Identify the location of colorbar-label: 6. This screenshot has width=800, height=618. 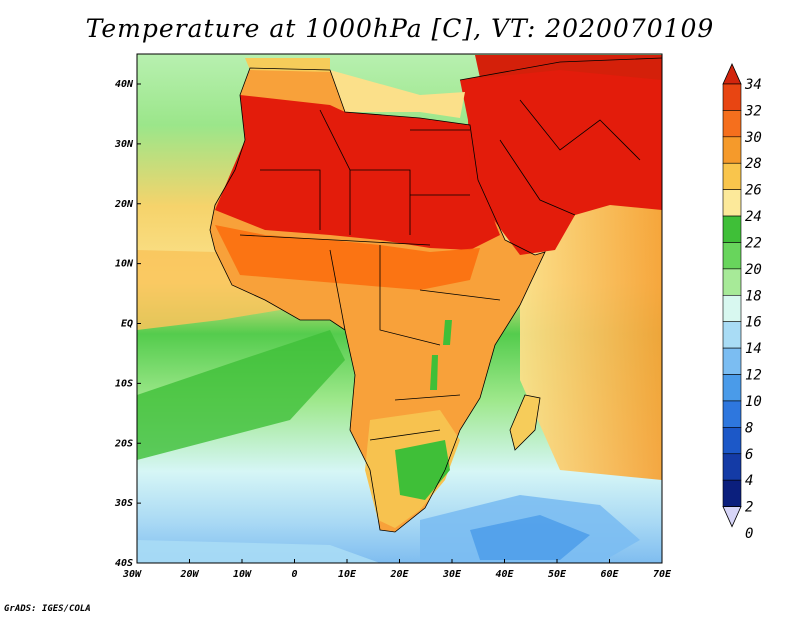
(749, 455).